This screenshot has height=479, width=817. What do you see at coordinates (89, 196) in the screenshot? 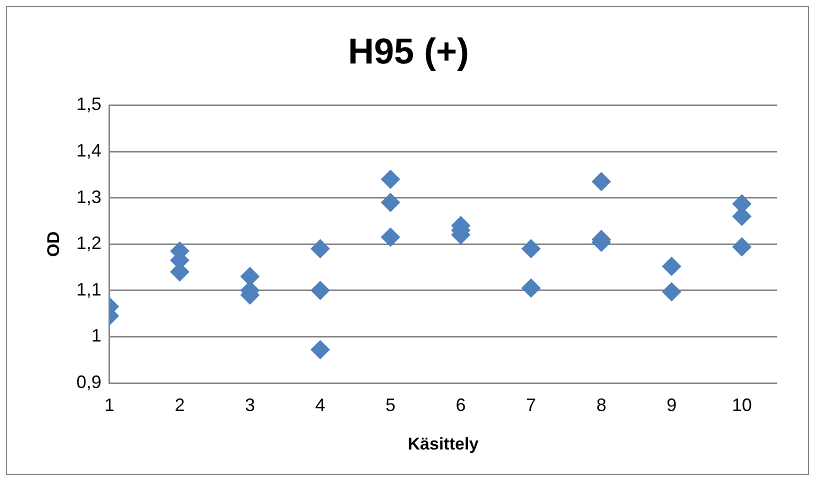
I see `y-tick-label: 1,3` at bounding box center [89, 196].